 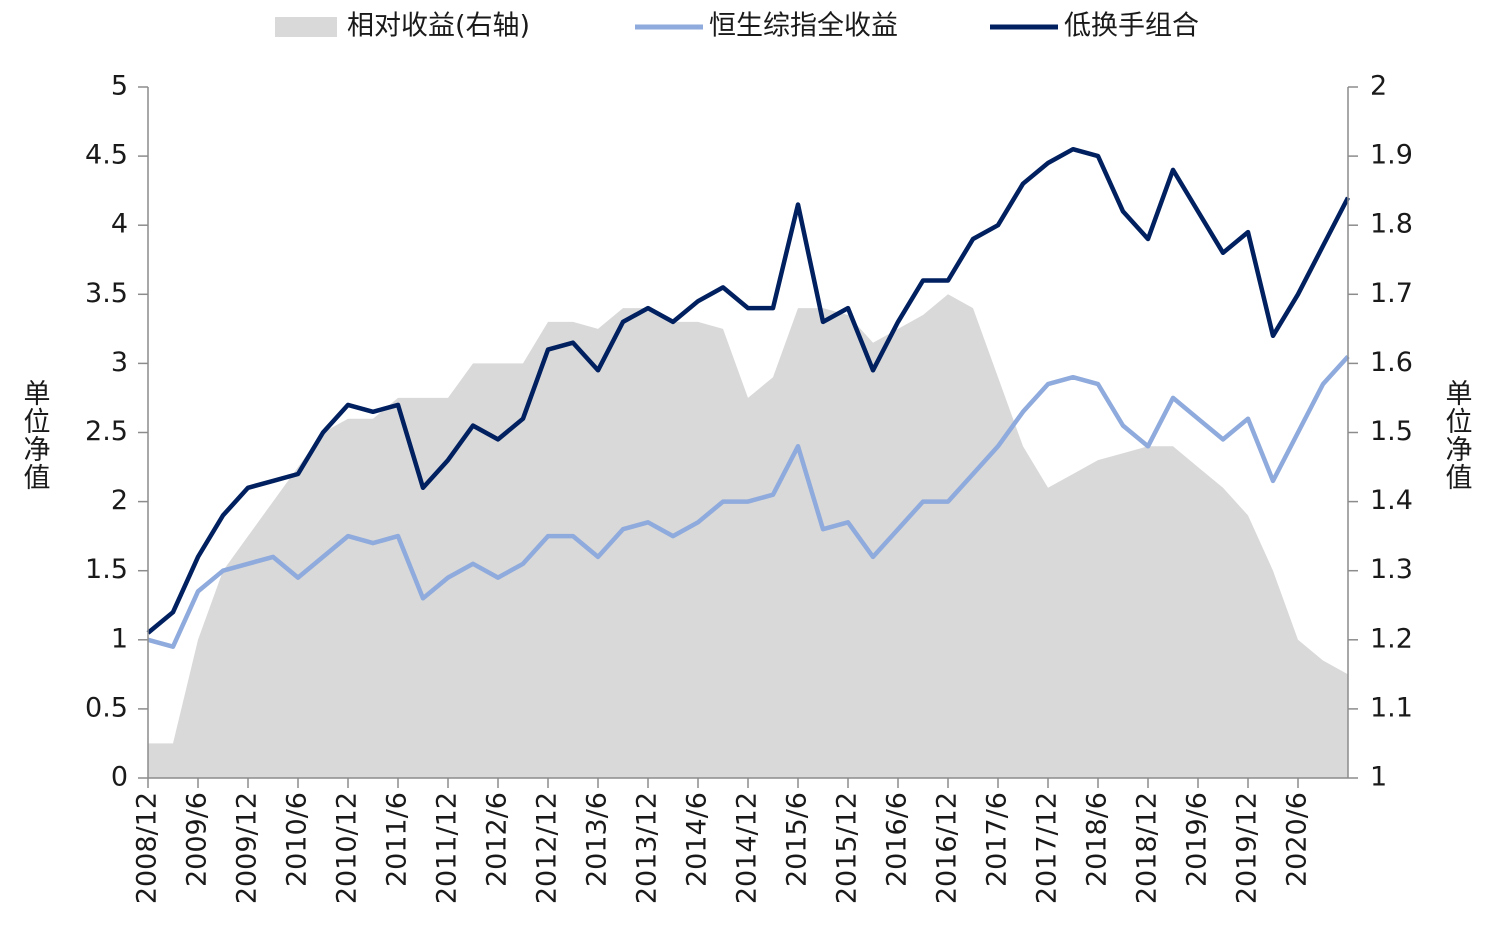 What do you see at coordinates (1197, 839) in the screenshot?
I see `x-tick-label: 2019/6` at bounding box center [1197, 839].